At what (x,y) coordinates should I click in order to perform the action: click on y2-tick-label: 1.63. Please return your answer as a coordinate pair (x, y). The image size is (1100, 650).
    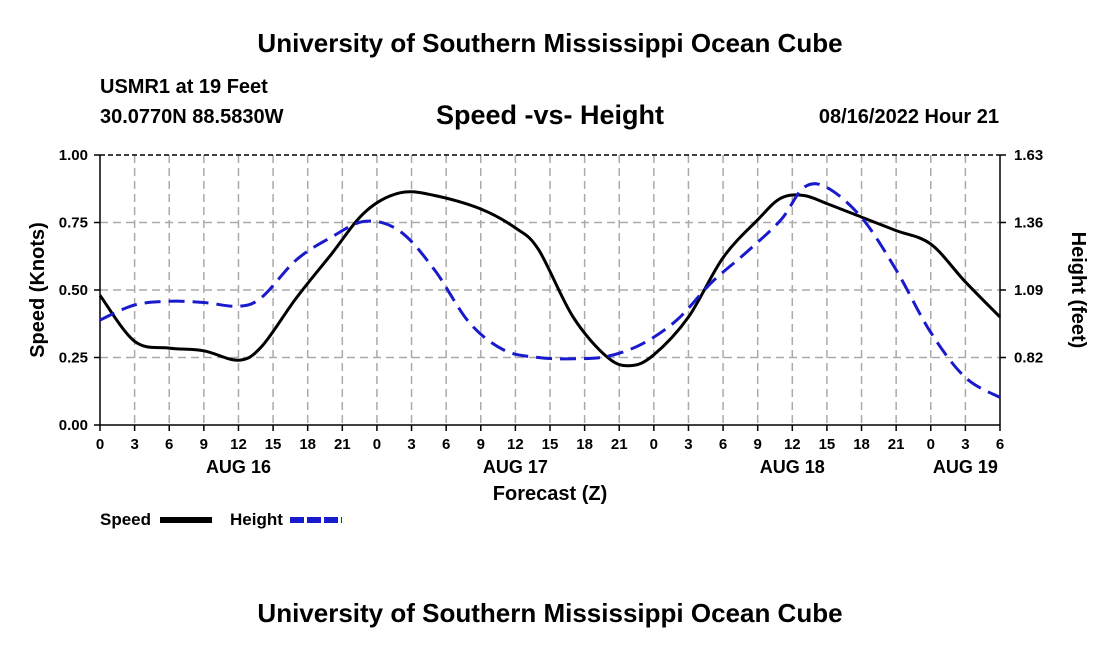
    Looking at the image, I should click on (1028, 155).